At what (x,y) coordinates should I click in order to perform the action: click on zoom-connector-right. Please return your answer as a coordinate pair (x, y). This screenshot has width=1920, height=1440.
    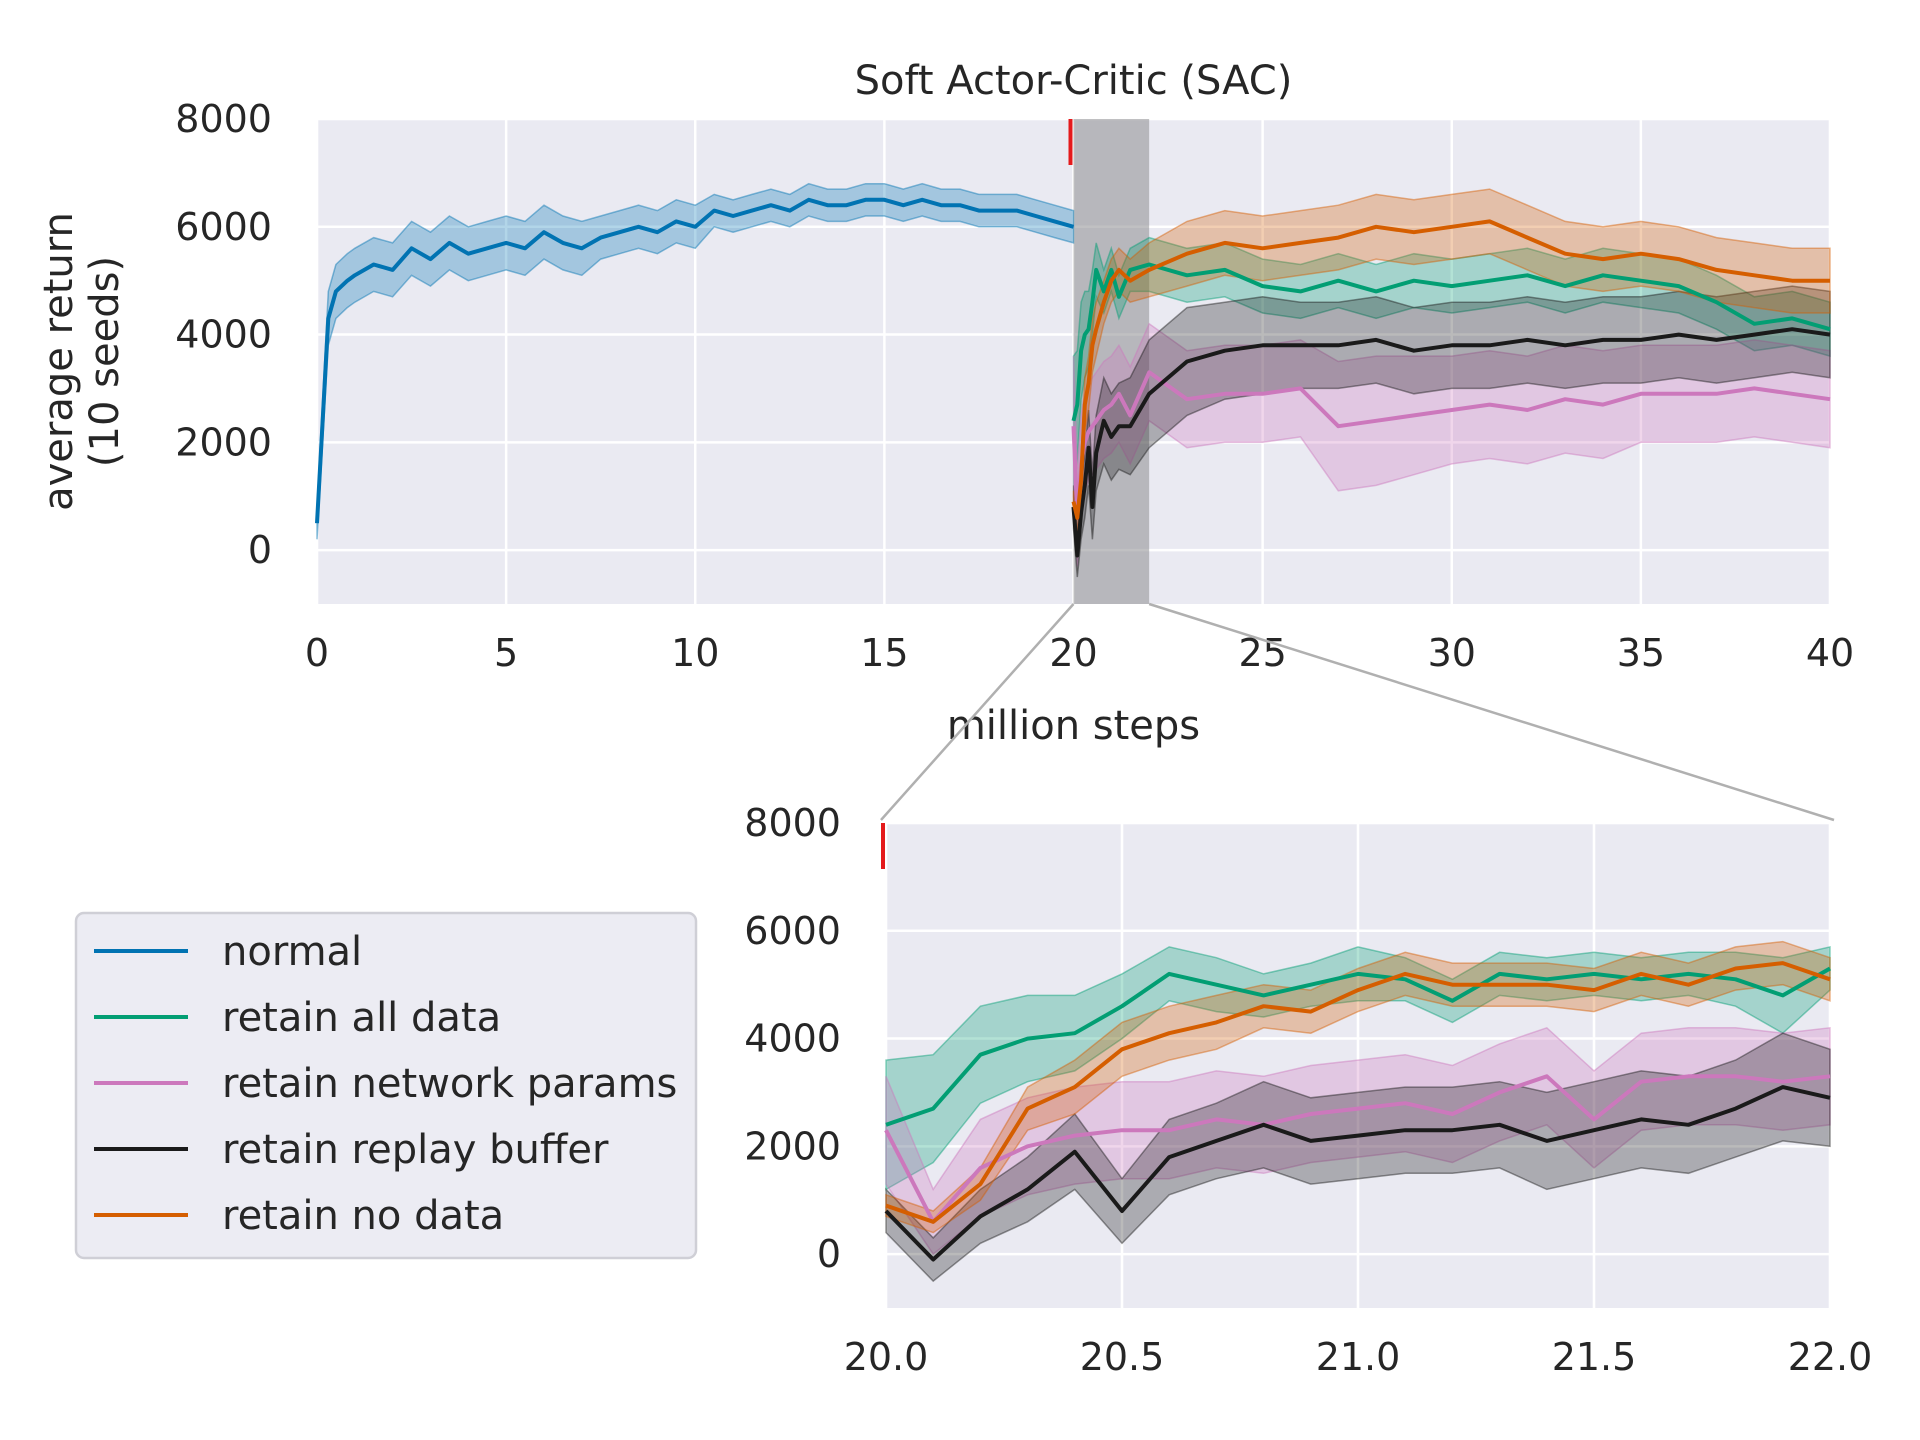
    Looking at the image, I should click on (1491, 712).